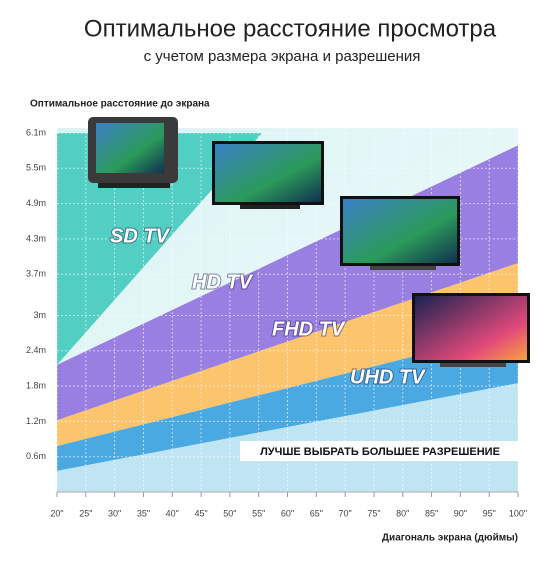  I want to click on y-tick-label: 3m, so click(39, 315).